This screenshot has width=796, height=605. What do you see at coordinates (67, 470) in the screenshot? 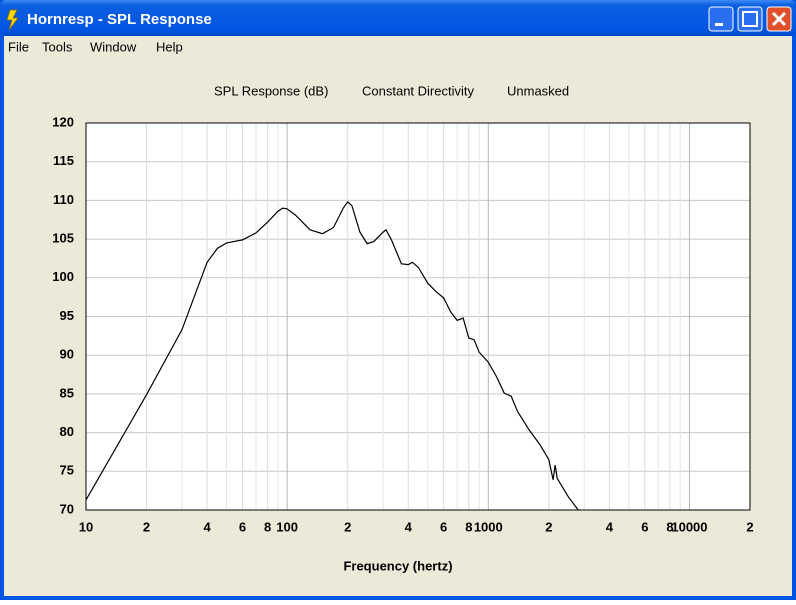
I see `y-tick-label: 75` at bounding box center [67, 470].